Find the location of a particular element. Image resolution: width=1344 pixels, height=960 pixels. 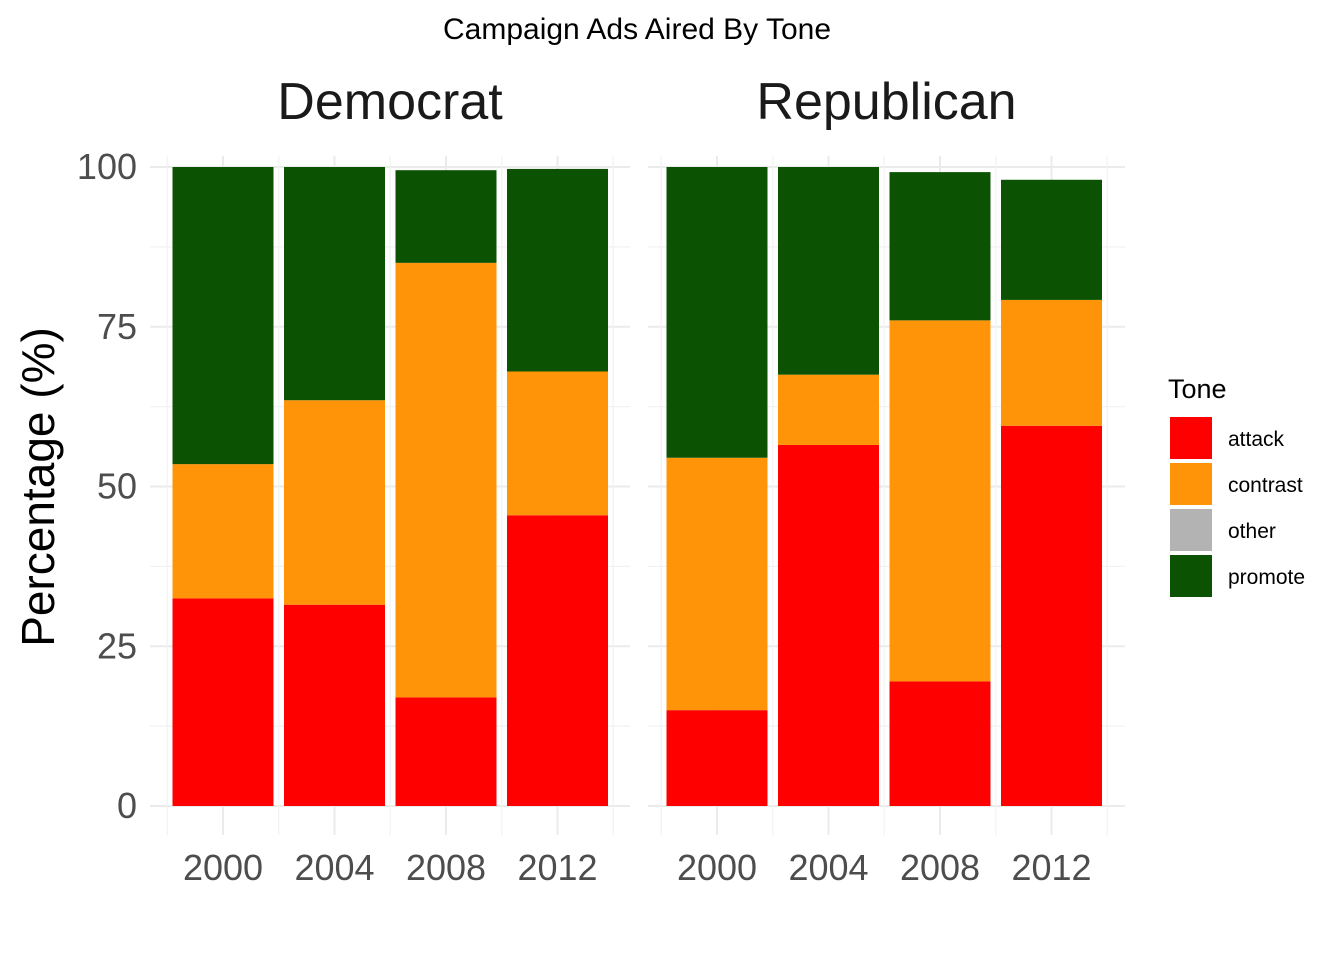

legend-swatch-other is located at coordinates (1191, 530).